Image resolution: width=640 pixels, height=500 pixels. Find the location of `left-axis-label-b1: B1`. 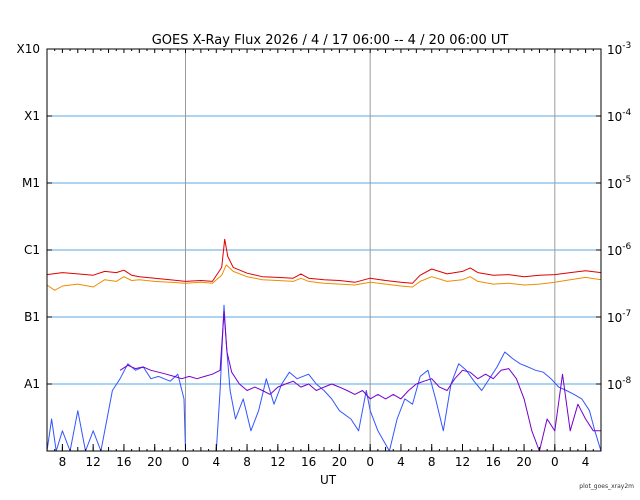

left-axis-label-b1: B1 is located at coordinates (32, 317).